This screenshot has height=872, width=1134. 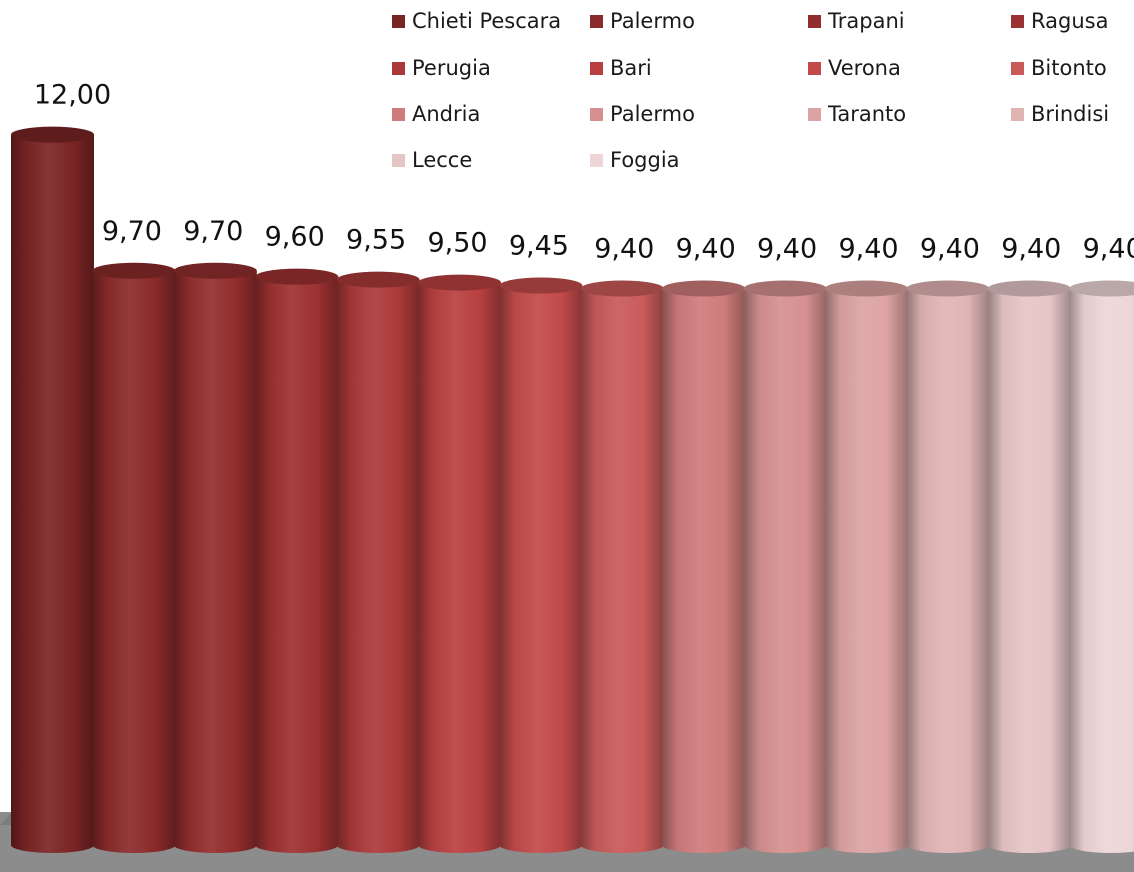 What do you see at coordinates (867, 114) in the screenshot?
I see `legend-label: Taranto` at bounding box center [867, 114].